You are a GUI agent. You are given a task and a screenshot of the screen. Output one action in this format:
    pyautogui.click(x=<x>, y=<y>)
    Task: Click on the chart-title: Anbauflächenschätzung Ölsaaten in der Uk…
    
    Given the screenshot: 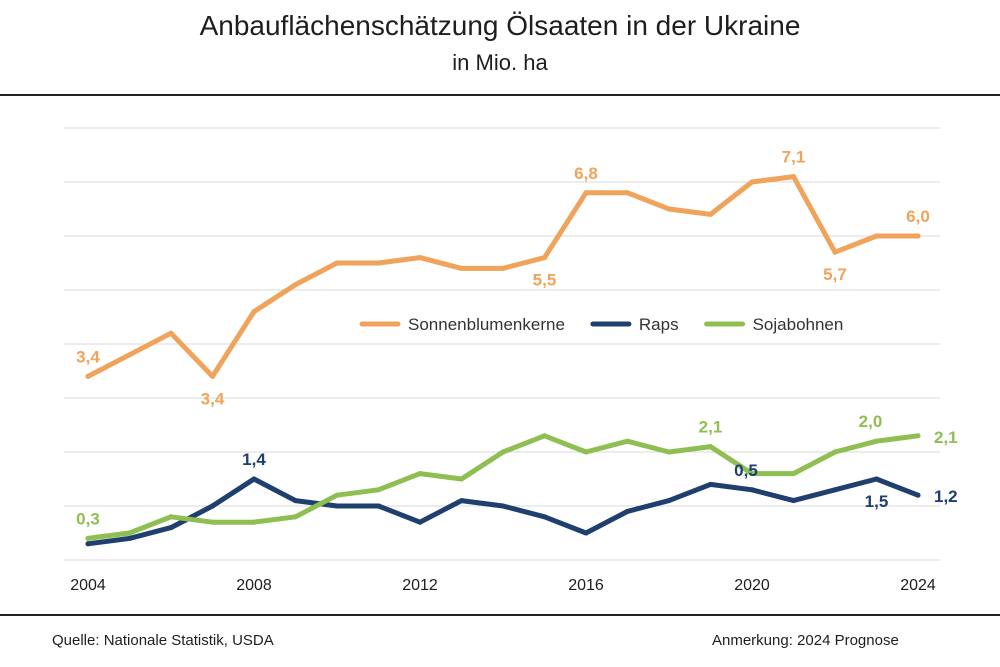 What is the action you would take?
    pyautogui.click(x=500, y=25)
    